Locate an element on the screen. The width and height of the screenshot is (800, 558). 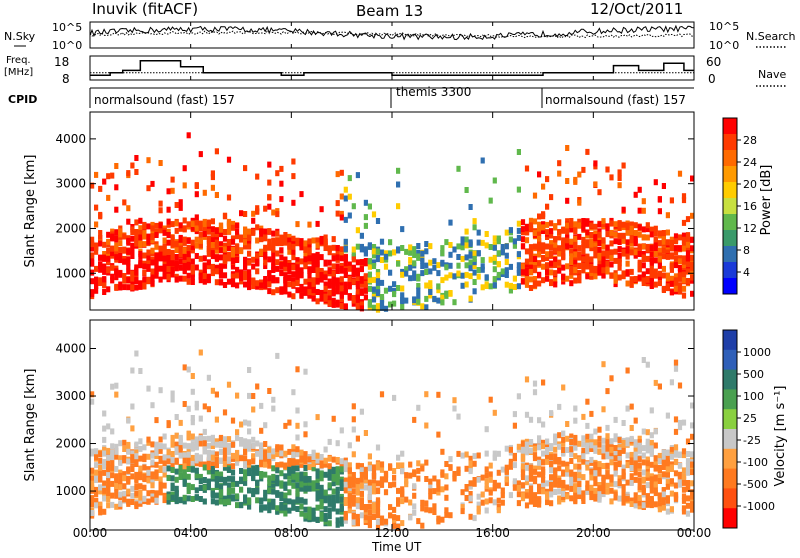
power-colorbar-swatch is located at coordinates (730, 126).